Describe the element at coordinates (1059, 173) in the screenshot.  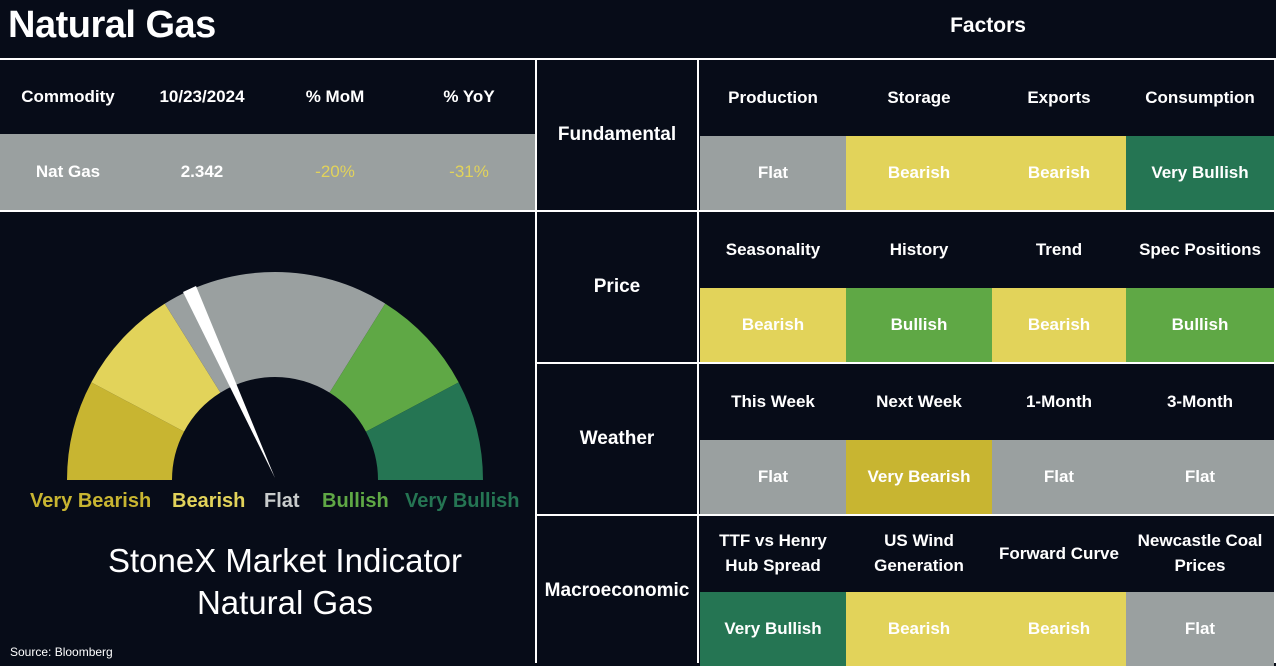
I see `rating-exports: Bearish` at that location.